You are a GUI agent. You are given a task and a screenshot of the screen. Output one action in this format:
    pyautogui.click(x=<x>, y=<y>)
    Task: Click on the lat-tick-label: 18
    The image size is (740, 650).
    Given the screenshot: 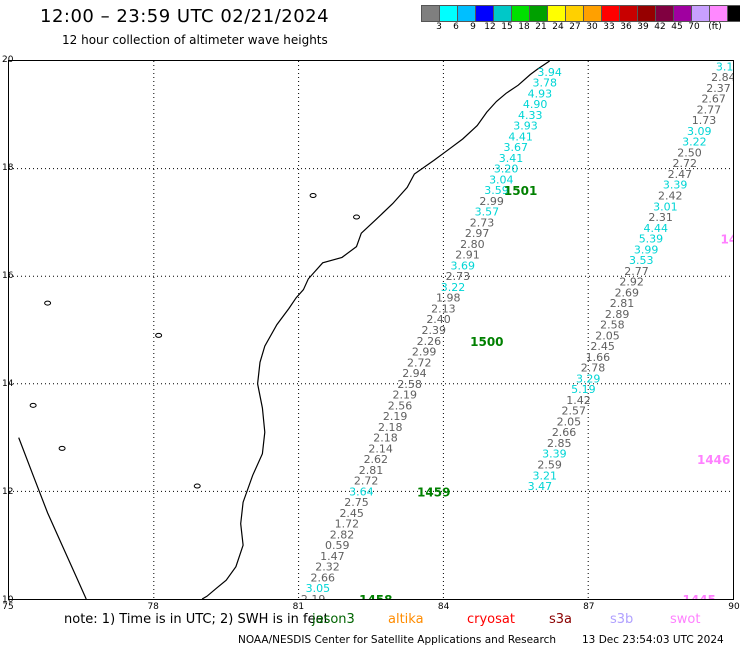 What is the action you would take?
    pyautogui.click(x=8, y=168)
    